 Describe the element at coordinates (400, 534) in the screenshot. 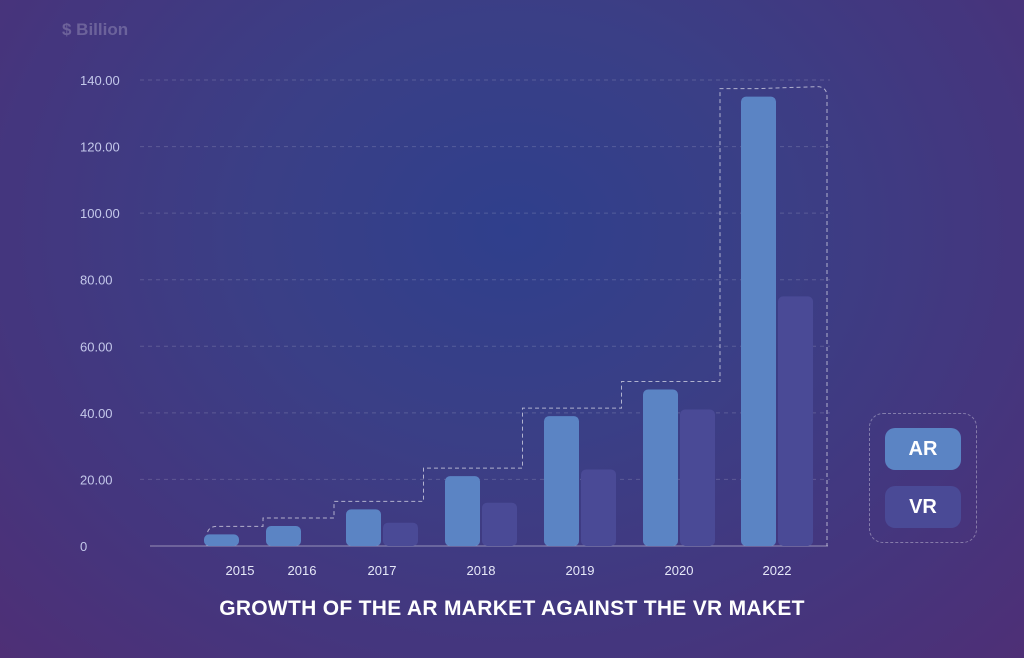

I see `bar-vr-2017` at that location.